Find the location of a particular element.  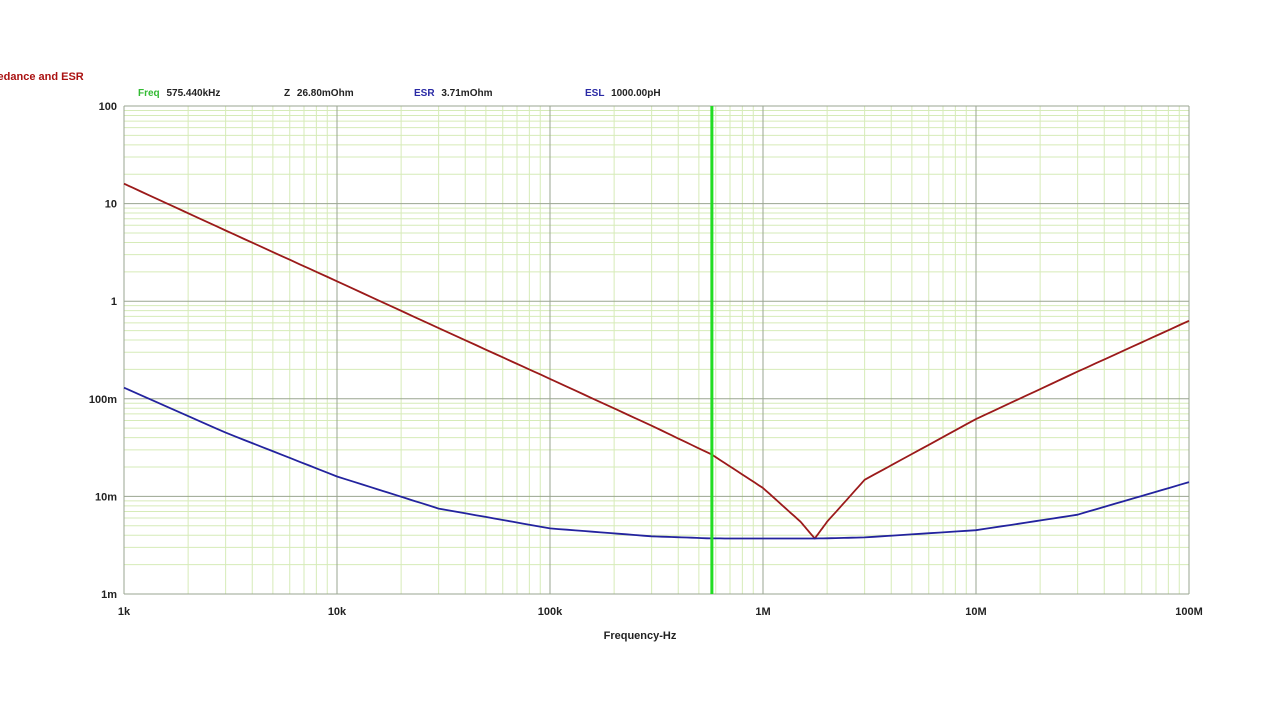

x-tick-label: 1M is located at coordinates (762, 612).